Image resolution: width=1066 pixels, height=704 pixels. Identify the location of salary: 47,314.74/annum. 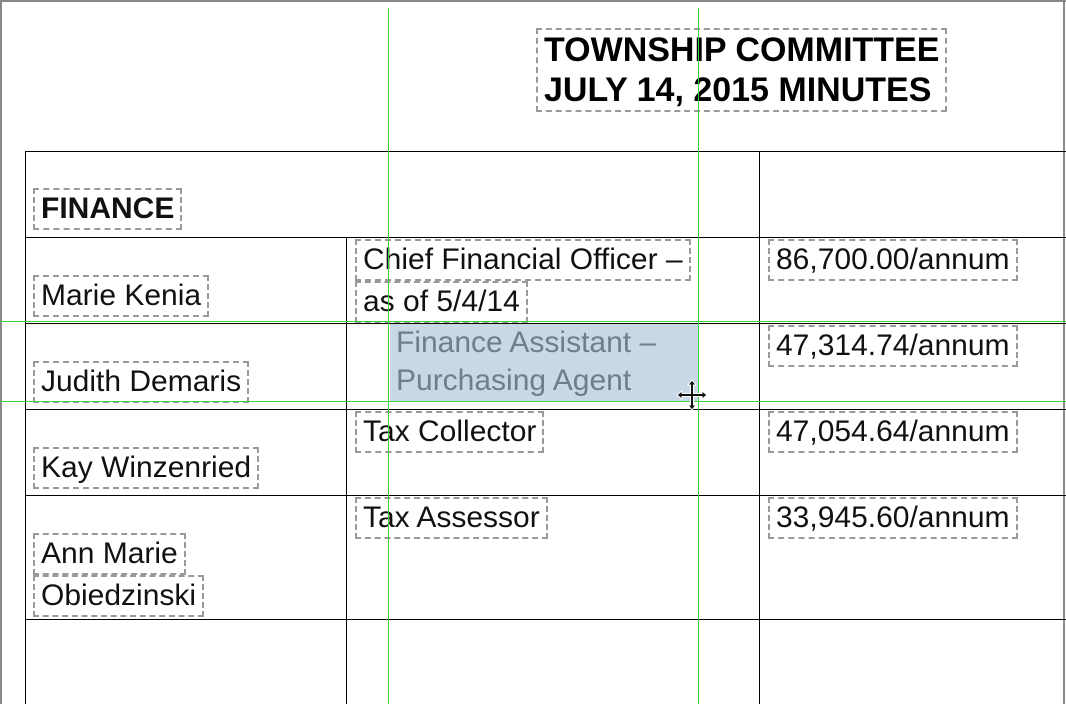
(893, 346).